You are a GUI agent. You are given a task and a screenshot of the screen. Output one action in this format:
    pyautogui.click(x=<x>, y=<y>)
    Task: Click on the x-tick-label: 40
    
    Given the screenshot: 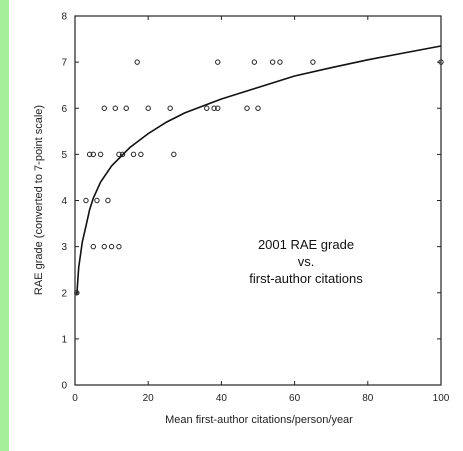 What is the action you would take?
    pyautogui.click(x=222, y=398)
    